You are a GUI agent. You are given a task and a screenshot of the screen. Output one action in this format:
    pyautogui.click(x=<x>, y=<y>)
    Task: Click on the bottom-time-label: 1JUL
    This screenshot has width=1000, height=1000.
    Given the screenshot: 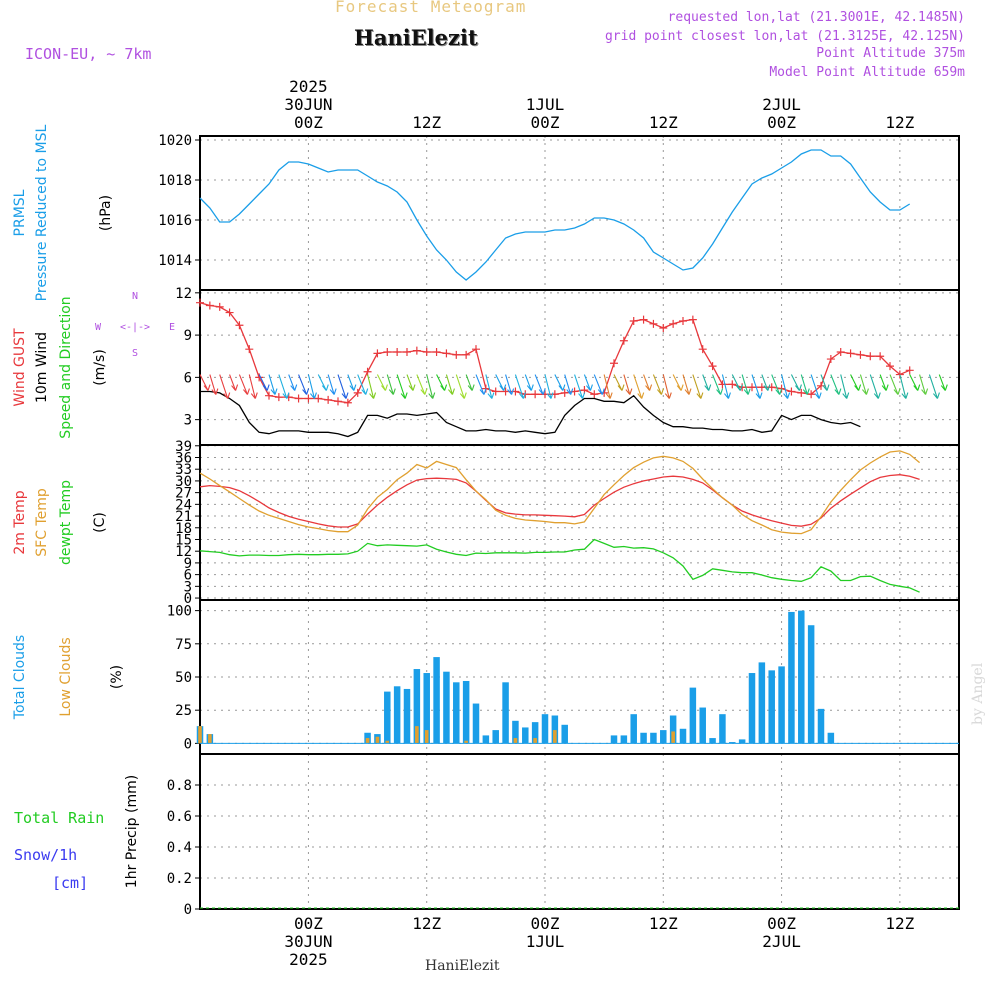 What is the action you would take?
    pyautogui.click(x=545, y=941)
    